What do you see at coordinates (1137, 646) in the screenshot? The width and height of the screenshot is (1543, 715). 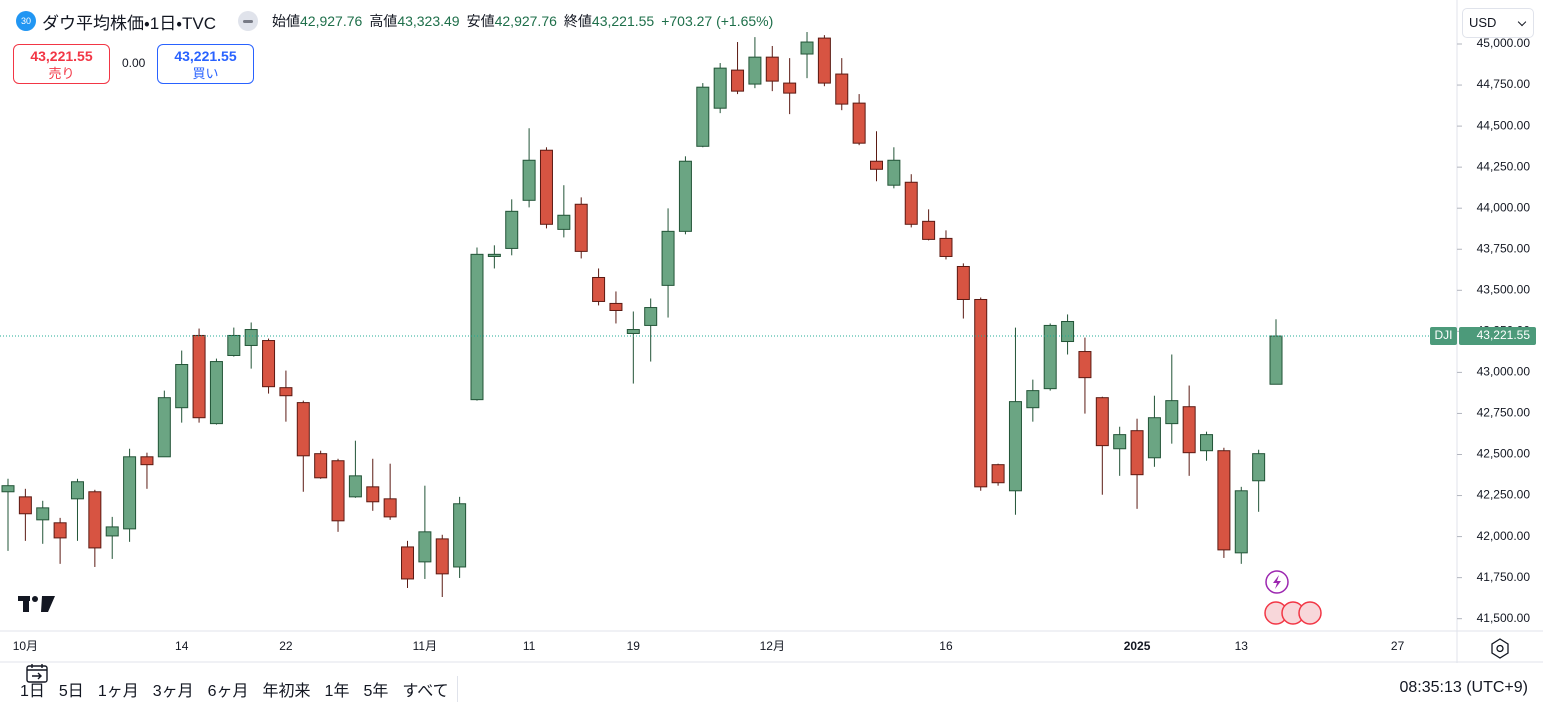 I see `x-tick-label: 2025` at bounding box center [1137, 646].